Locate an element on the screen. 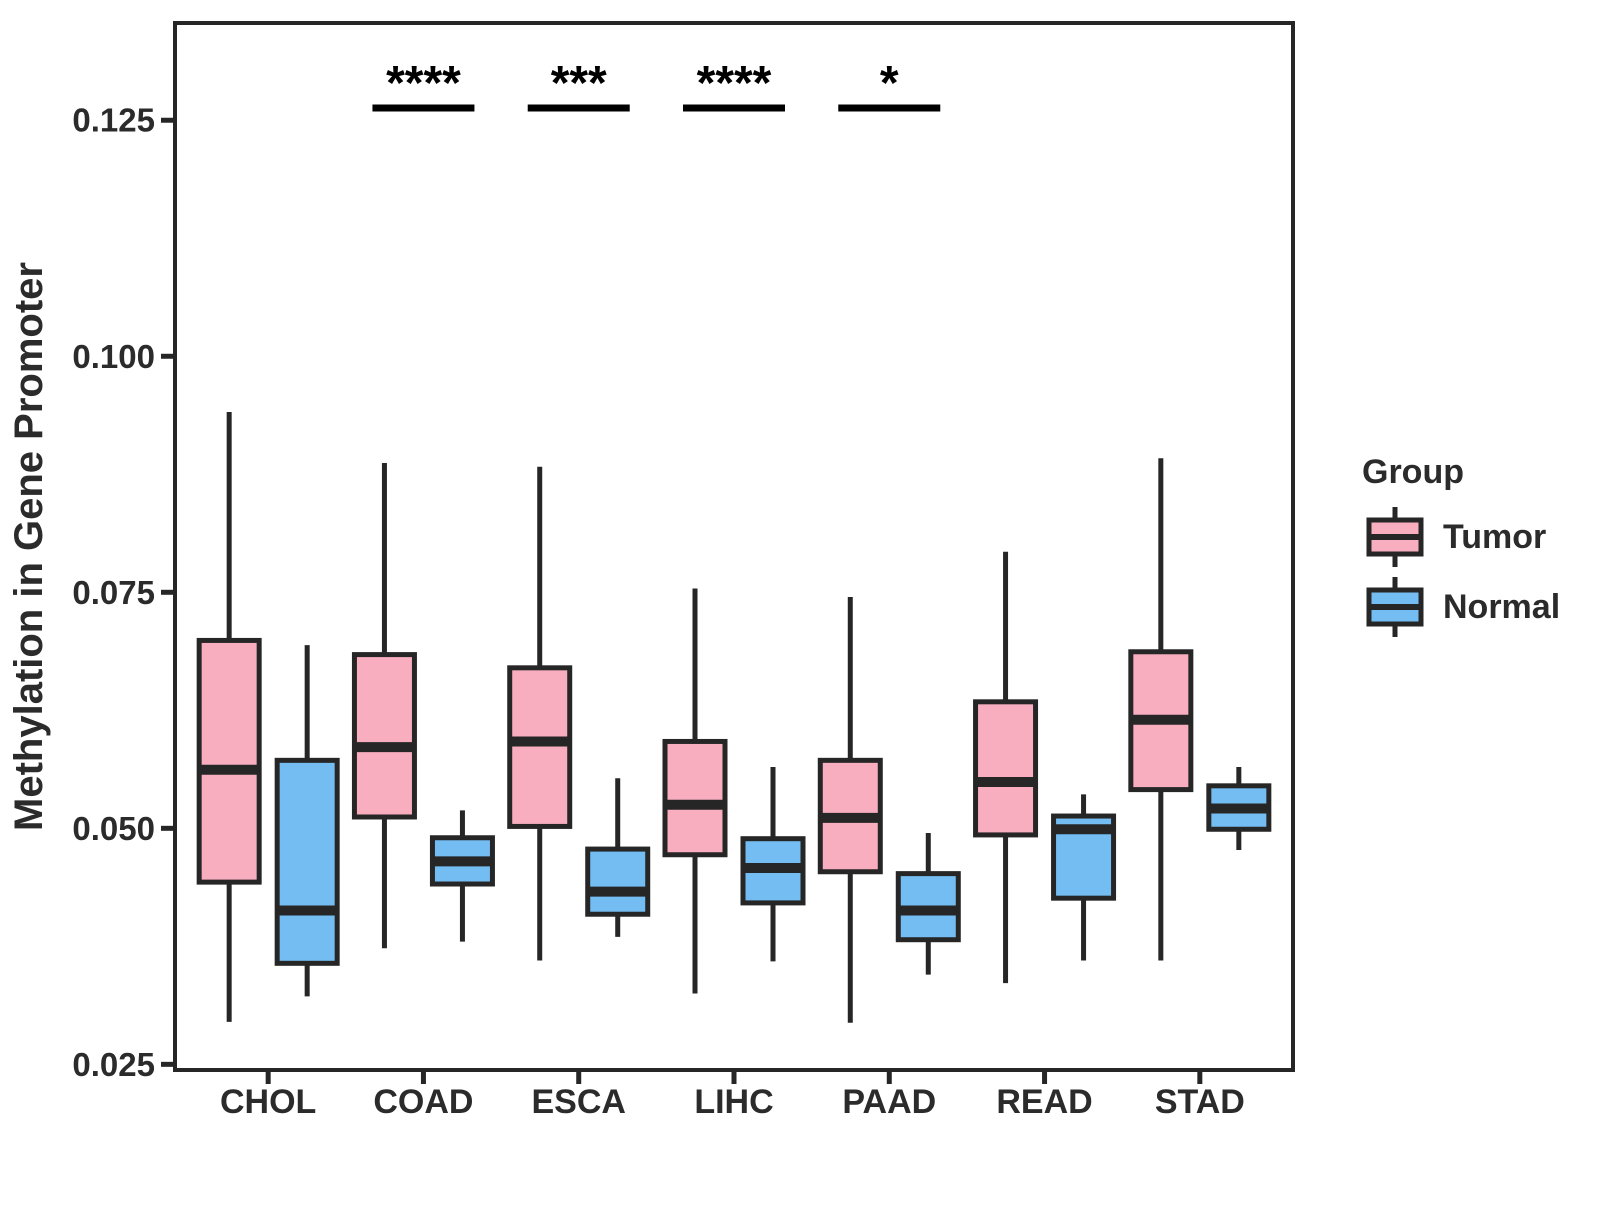 The width and height of the screenshot is (1600, 1205). boxplot-ESCA-Normal is located at coordinates (618, 857).